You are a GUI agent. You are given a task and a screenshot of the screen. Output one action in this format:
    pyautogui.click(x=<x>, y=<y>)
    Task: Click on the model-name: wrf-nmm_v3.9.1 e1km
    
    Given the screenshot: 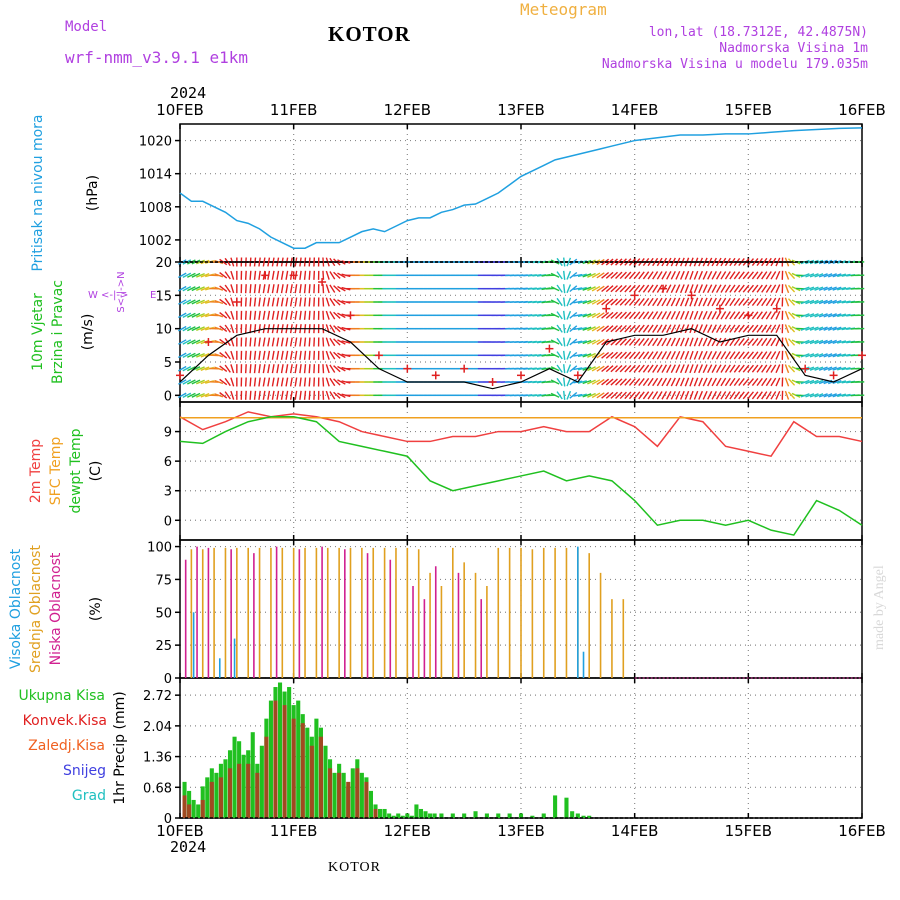 What is the action you would take?
    pyautogui.click(x=157, y=57)
    